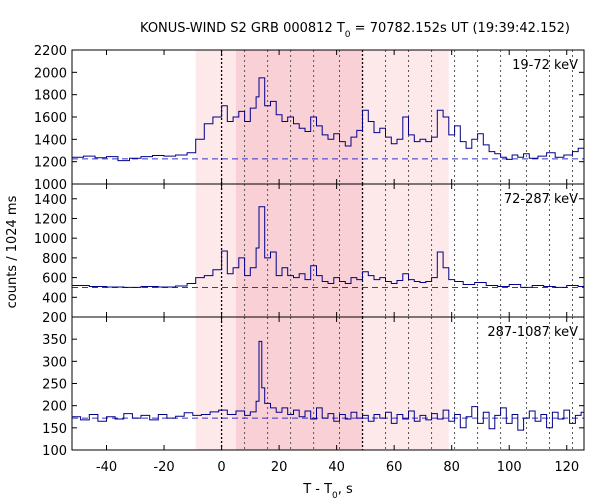 This screenshot has width=600, height=504. What do you see at coordinates (54, 259) in the screenshot?
I see `y-tick-label: 800` at bounding box center [54, 259].